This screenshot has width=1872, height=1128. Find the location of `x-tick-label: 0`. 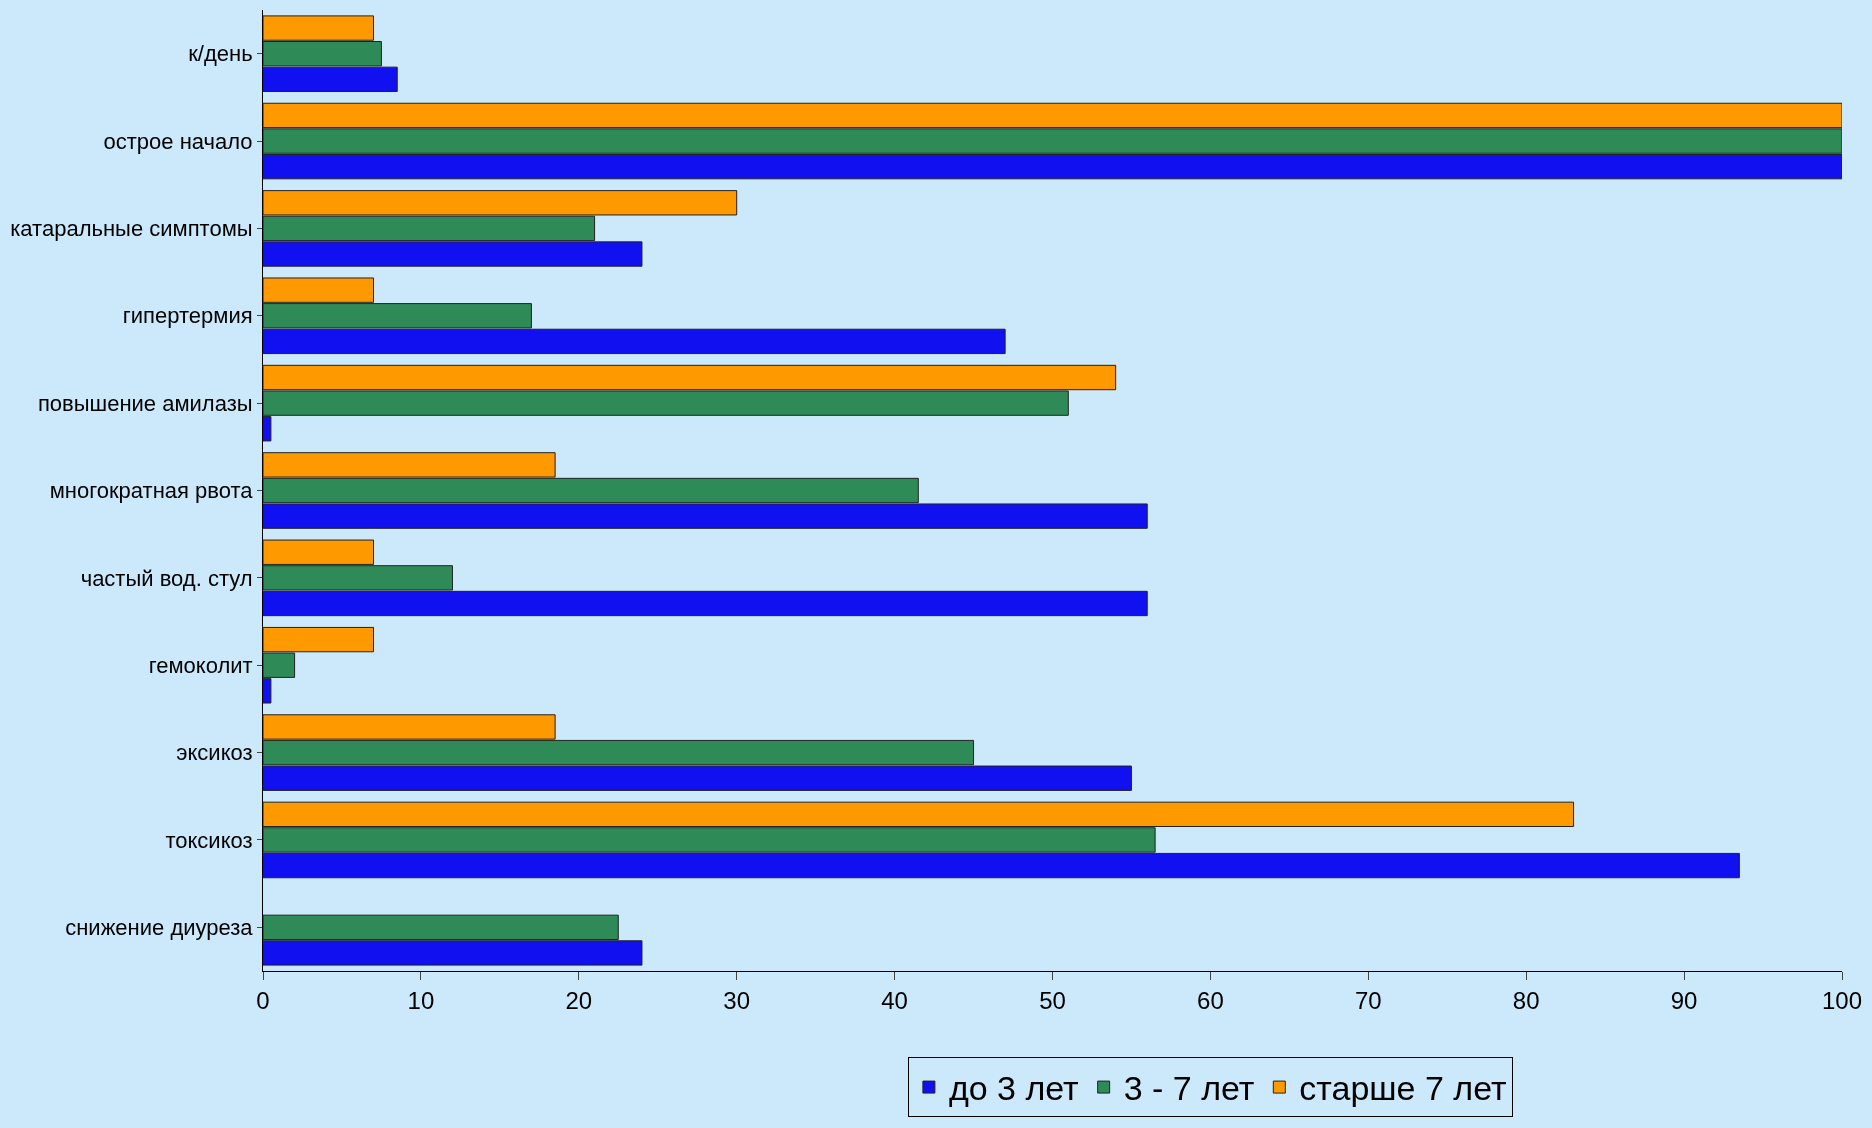

x-tick-label: 0 is located at coordinates (263, 1000).